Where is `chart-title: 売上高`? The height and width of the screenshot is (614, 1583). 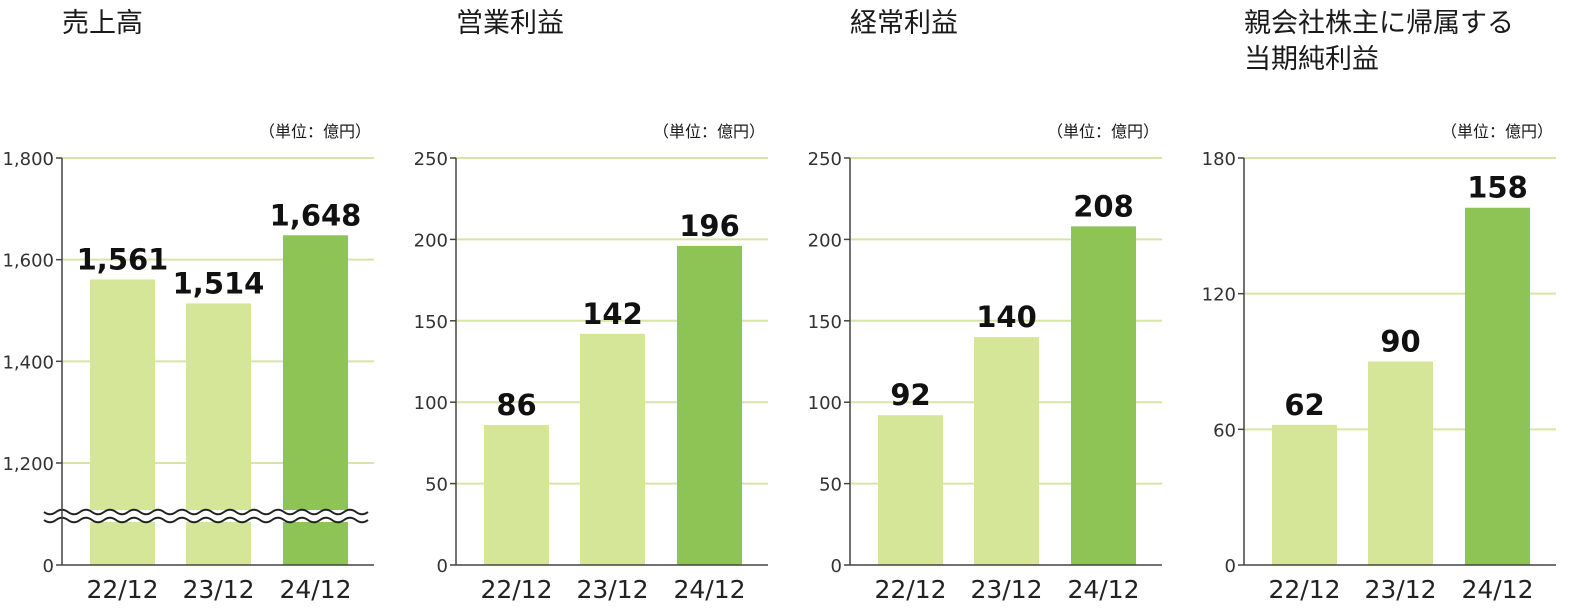
chart-title: 売上高 is located at coordinates (102, 23).